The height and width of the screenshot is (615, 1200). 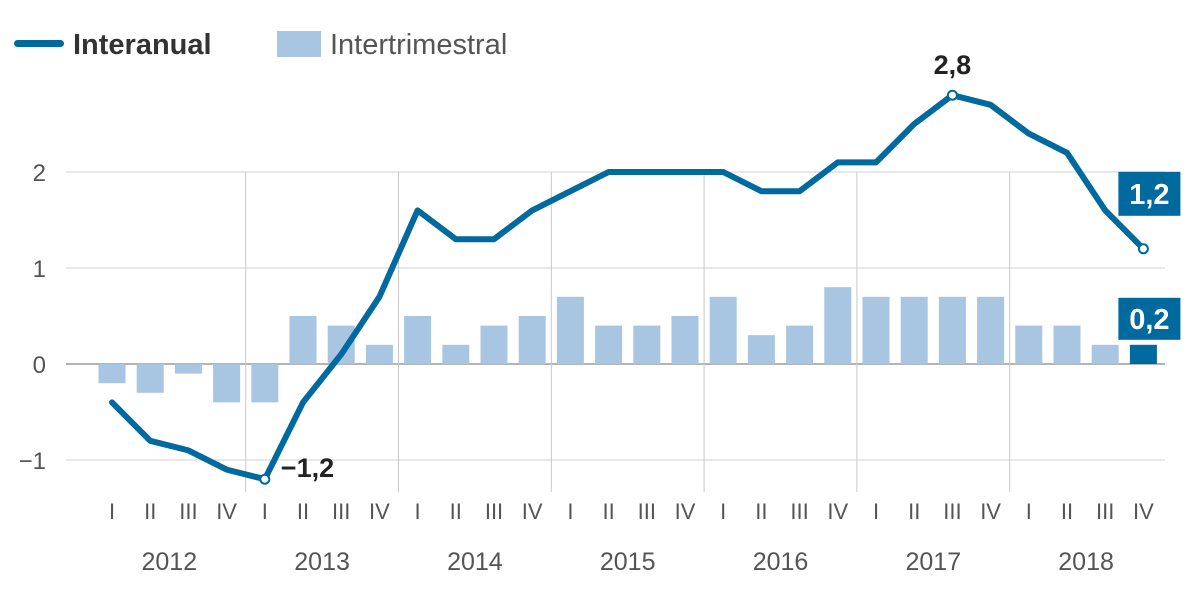 What do you see at coordinates (322, 562) in the screenshot?
I see `x-year-label: 2013` at bounding box center [322, 562].